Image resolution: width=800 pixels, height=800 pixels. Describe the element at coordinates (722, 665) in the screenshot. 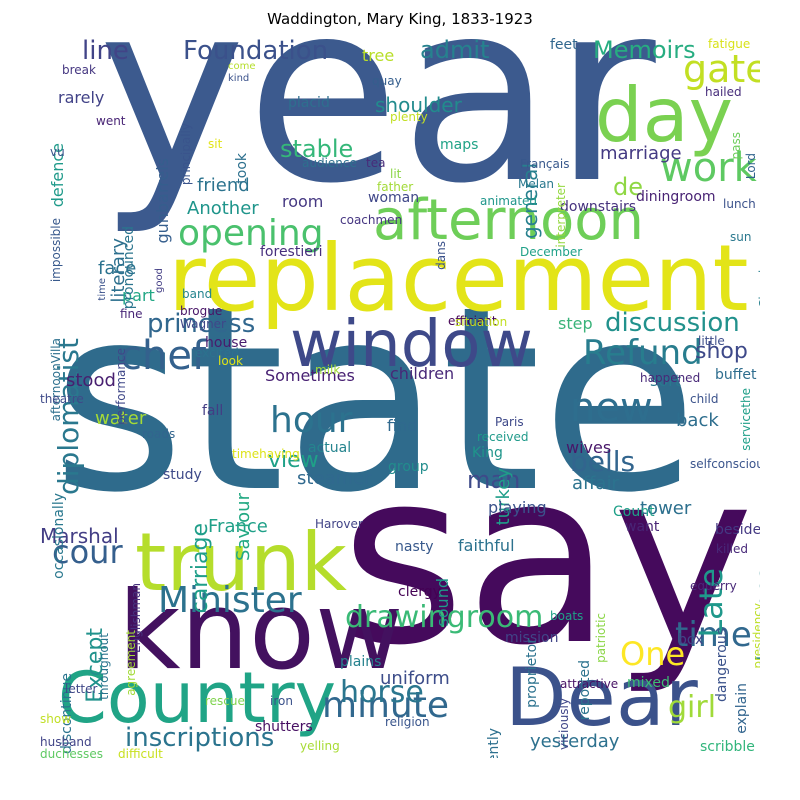

I see `word-dangerous: dangerous` at that location.